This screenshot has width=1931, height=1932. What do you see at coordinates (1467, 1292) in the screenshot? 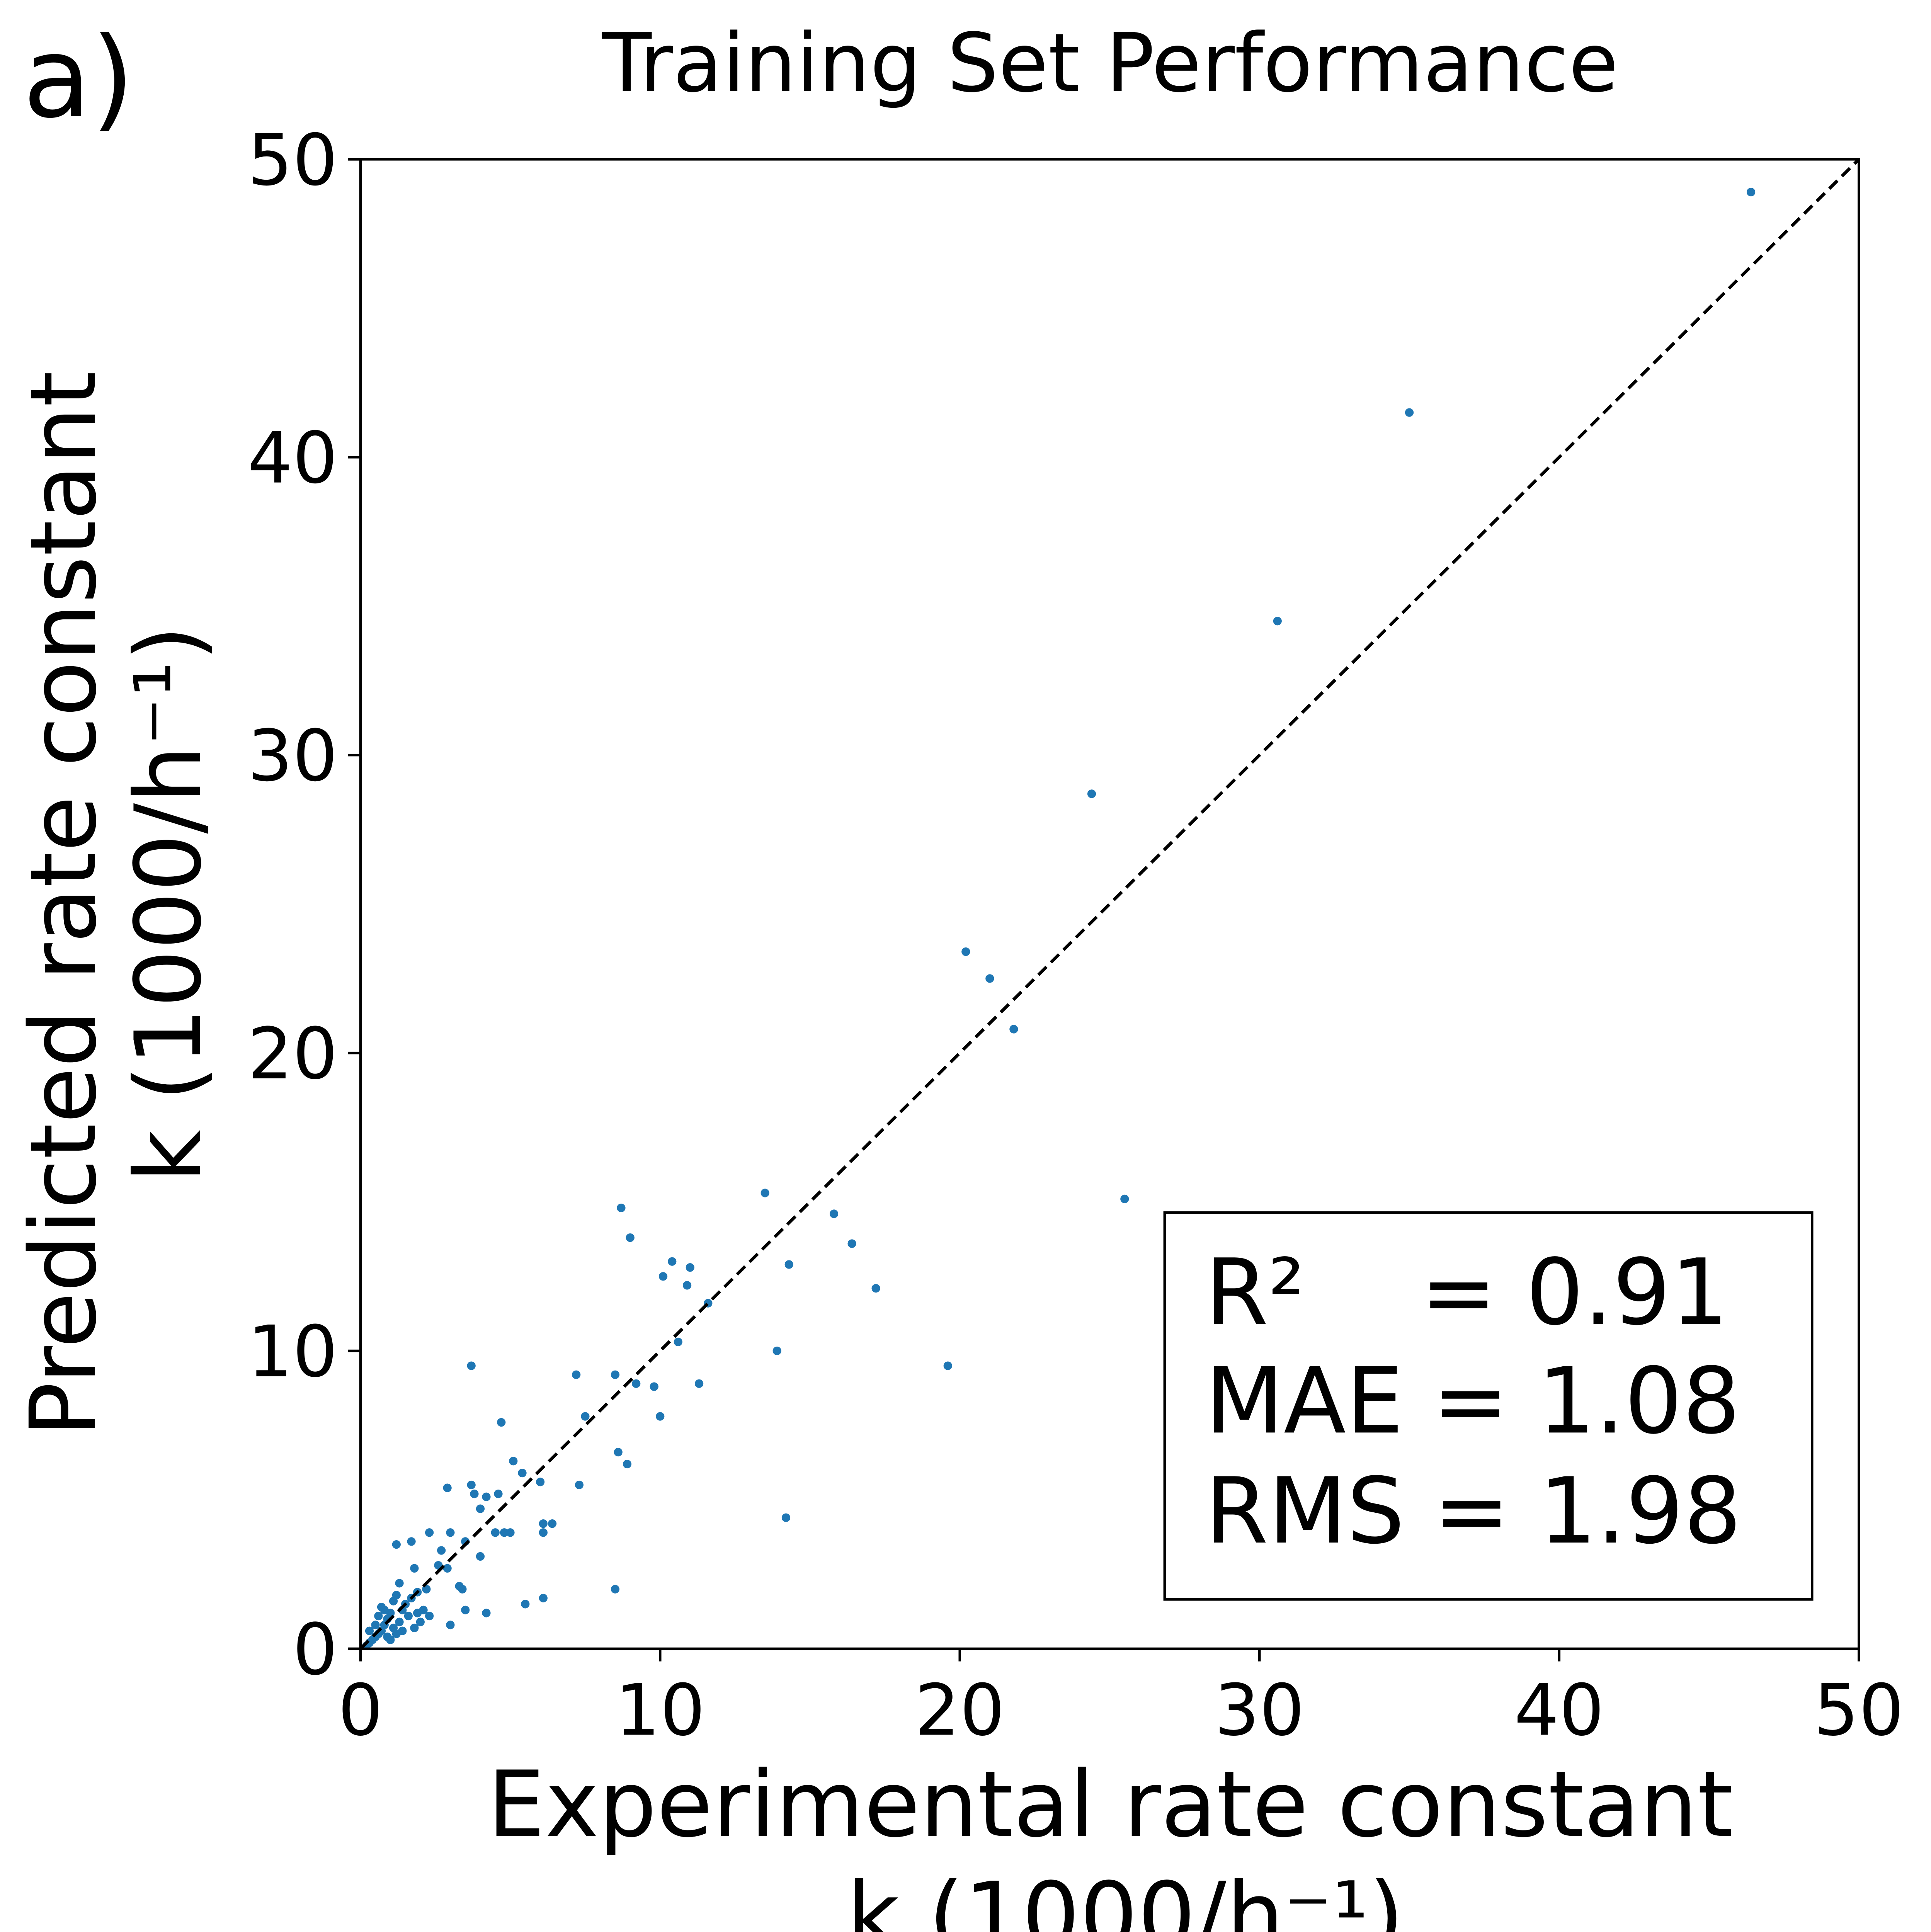
I see `annotation: R² = 0.91` at bounding box center [1467, 1292].